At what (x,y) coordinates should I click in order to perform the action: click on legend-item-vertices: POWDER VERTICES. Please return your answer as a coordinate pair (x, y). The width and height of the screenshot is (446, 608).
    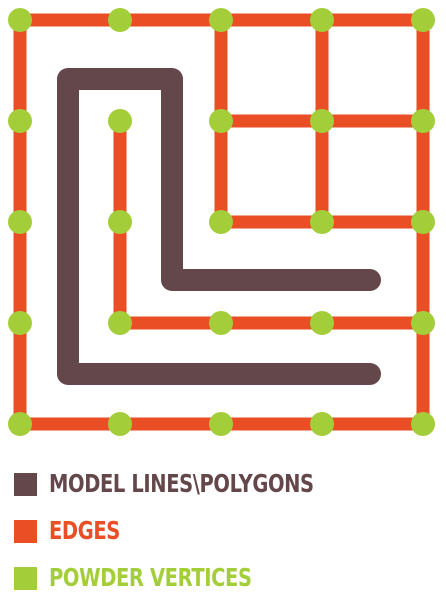
    Looking at the image, I should click on (161, 578).